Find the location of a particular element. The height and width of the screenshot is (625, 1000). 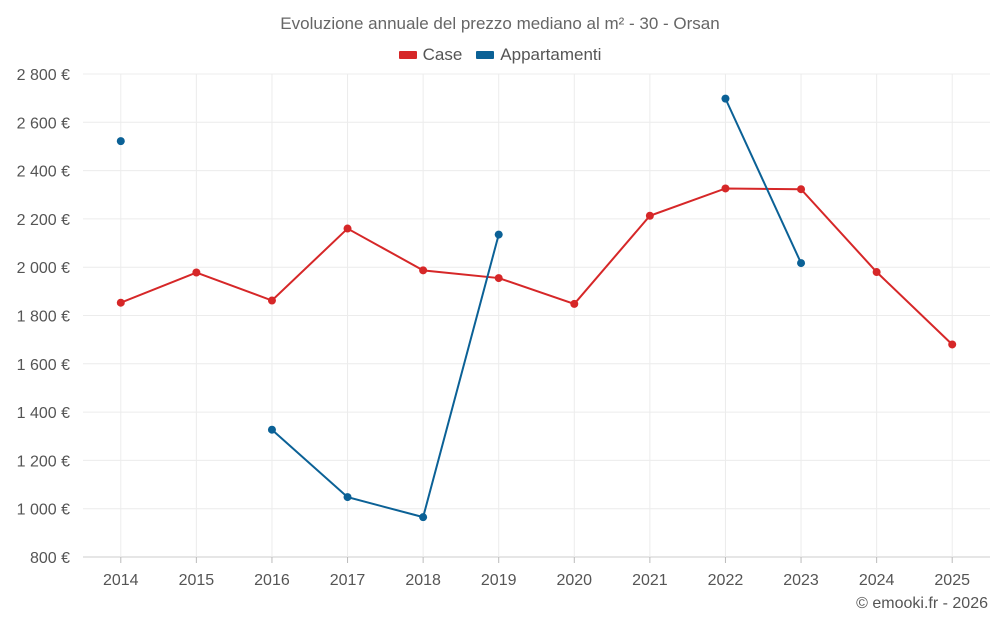

legend-item-case: Case is located at coordinates (430, 55).